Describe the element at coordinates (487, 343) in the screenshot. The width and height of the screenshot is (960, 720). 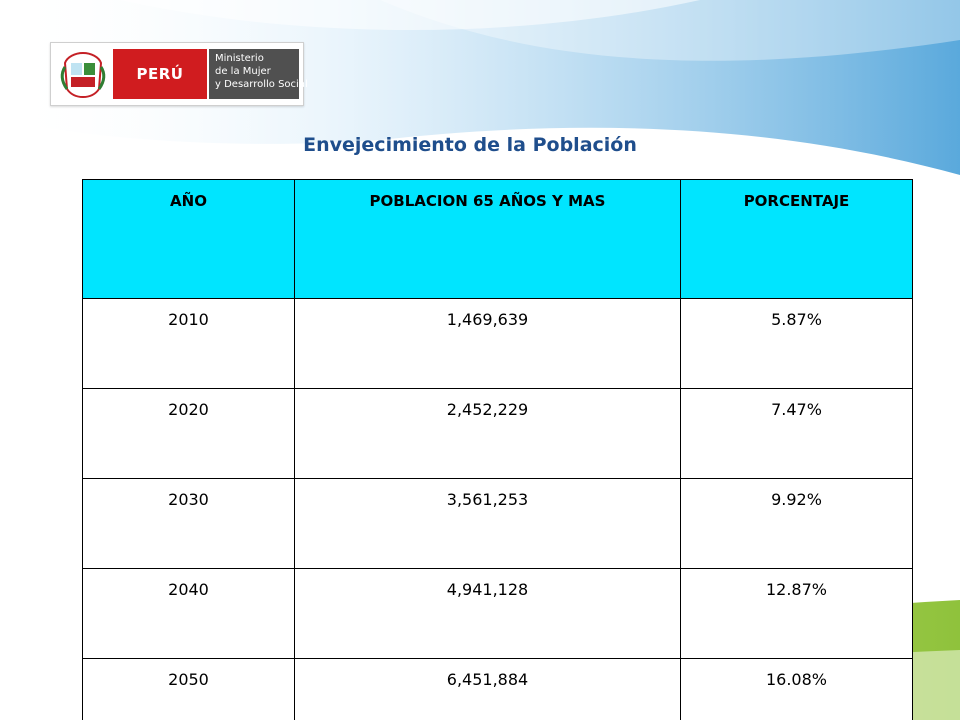
I see `cell-population: 1,469,639` at that location.